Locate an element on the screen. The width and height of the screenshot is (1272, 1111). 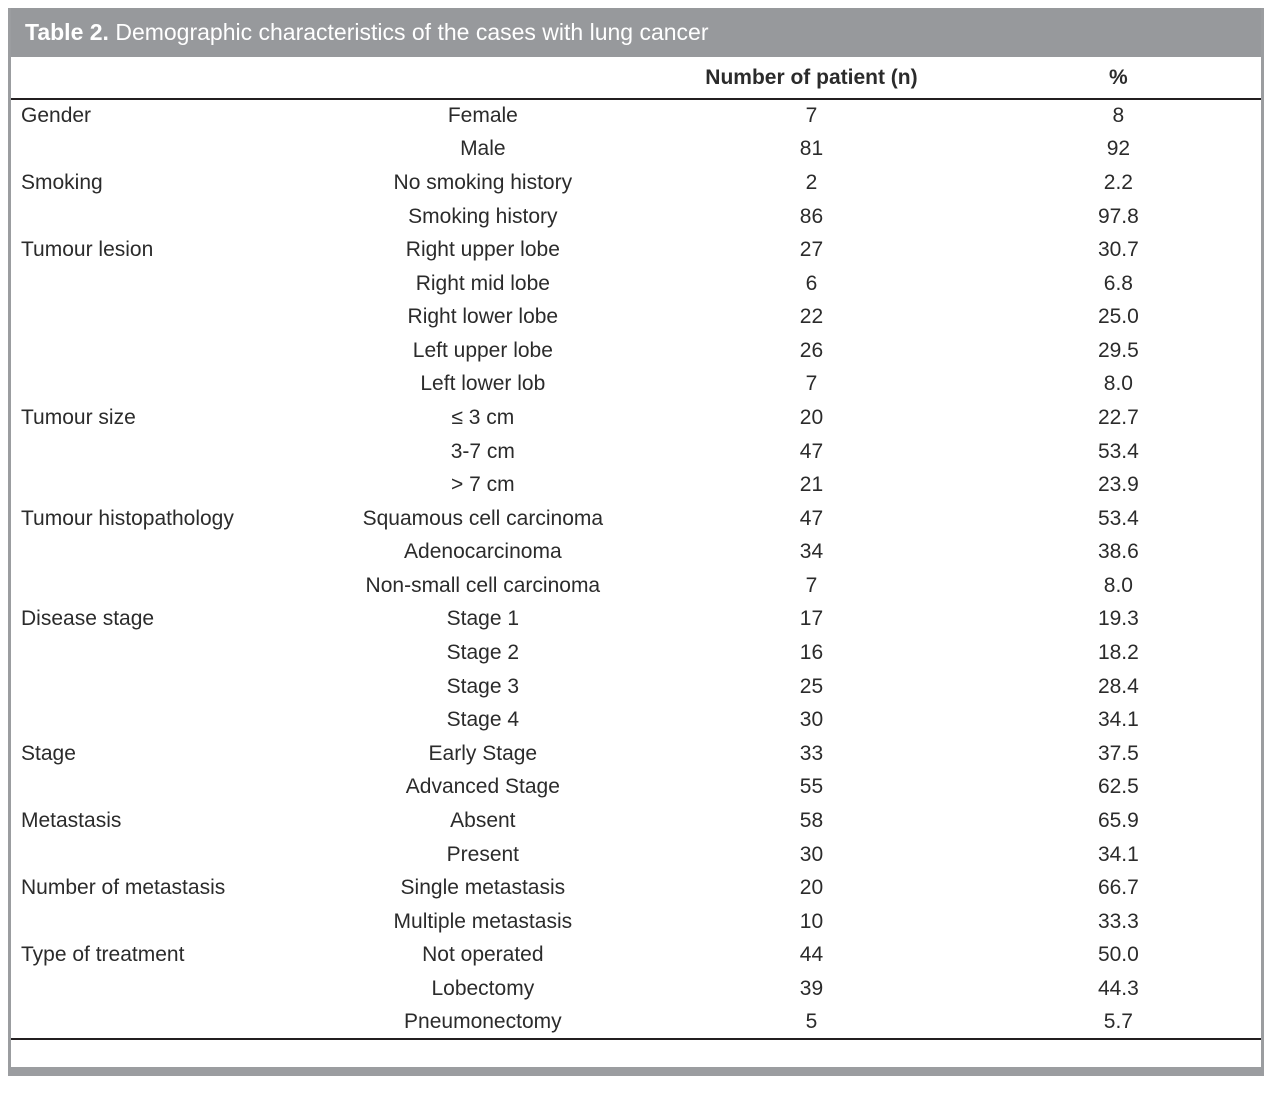
table-row: Non-small cell carcinoma 7 8.0 is located at coordinates (636, 586).